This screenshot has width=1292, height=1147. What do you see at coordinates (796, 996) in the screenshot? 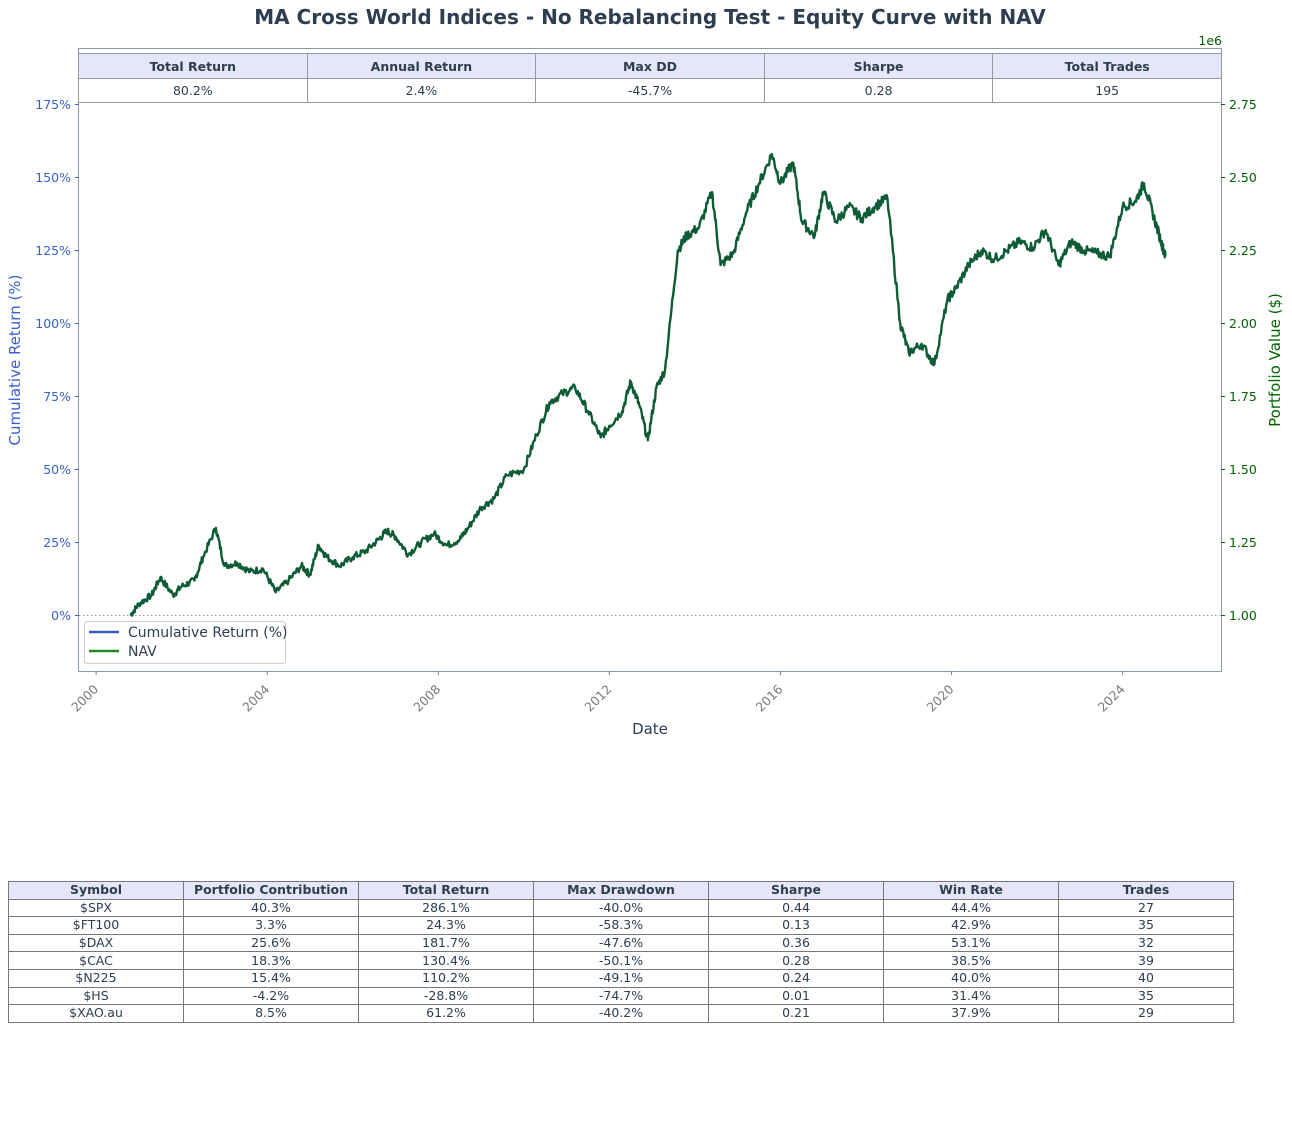
I see `table-cell: 0.01` at bounding box center [796, 996].